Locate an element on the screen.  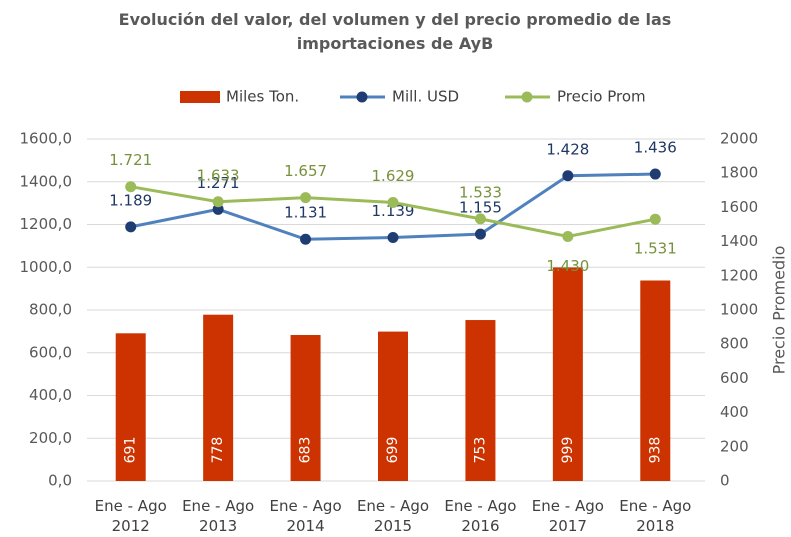
legend-label: Mill. USD is located at coordinates (425, 97).